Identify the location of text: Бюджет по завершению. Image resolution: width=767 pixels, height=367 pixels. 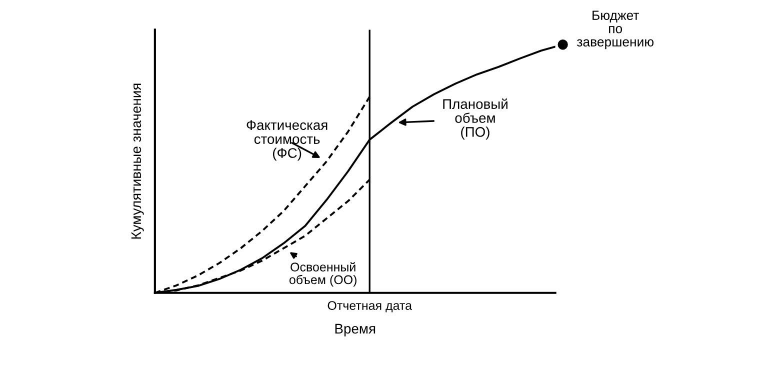
(615, 30).